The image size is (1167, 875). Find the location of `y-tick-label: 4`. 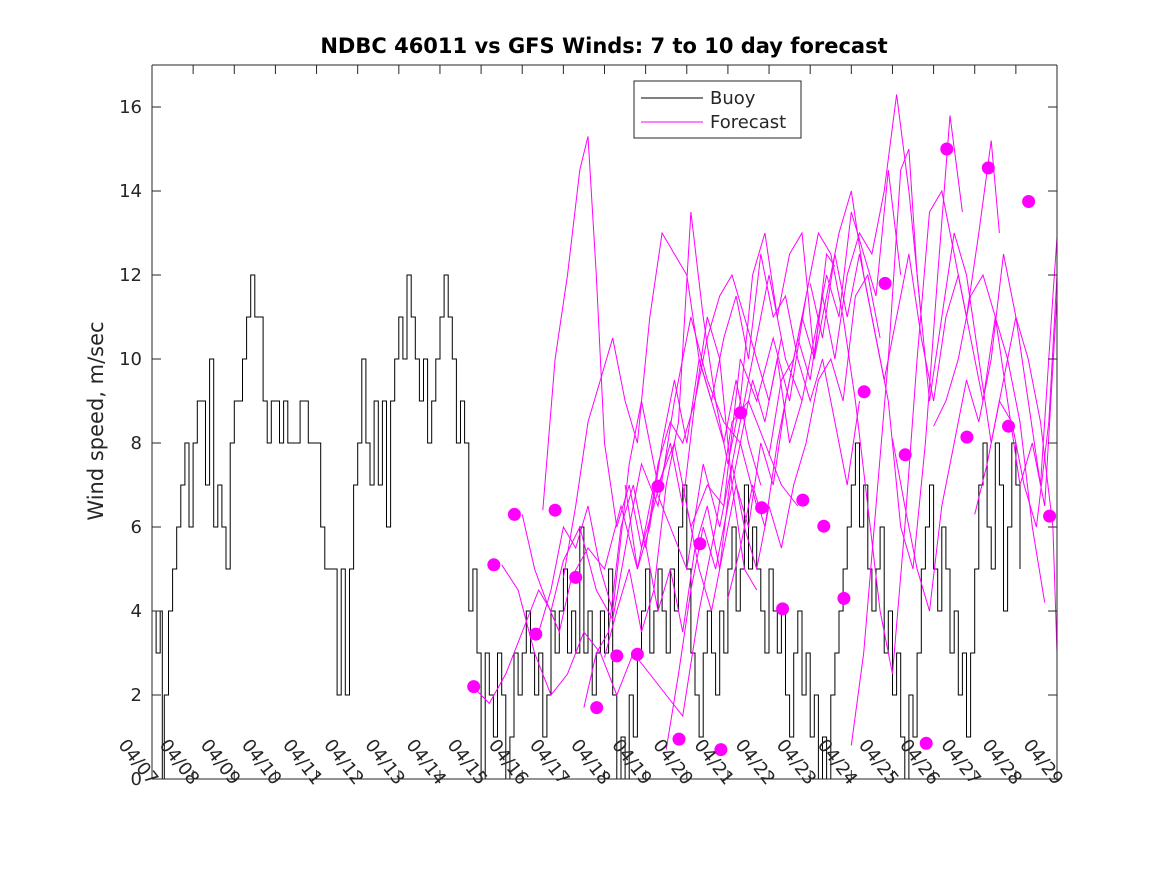

y-tick-label: 4 is located at coordinates (136, 611).